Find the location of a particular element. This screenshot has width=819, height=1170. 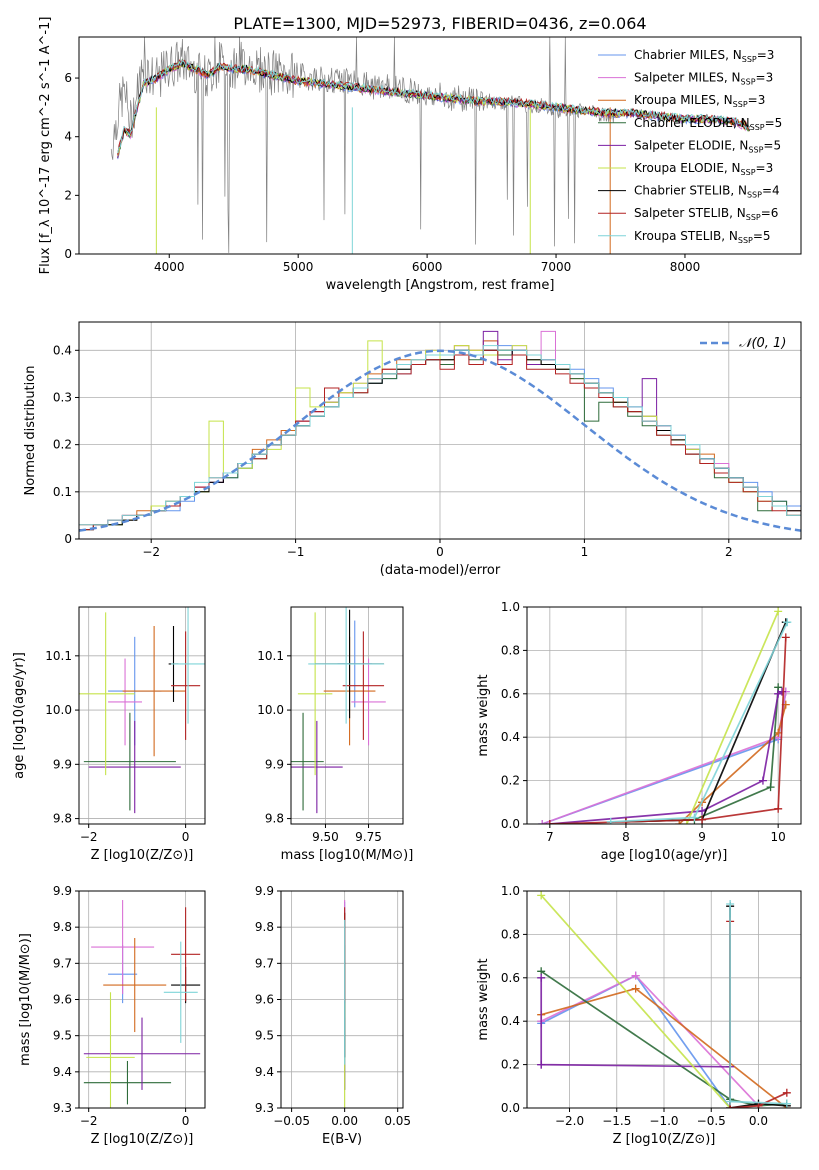

x-axis-label: wavelength [Angstrom, rest frame] is located at coordinates (440, 285).